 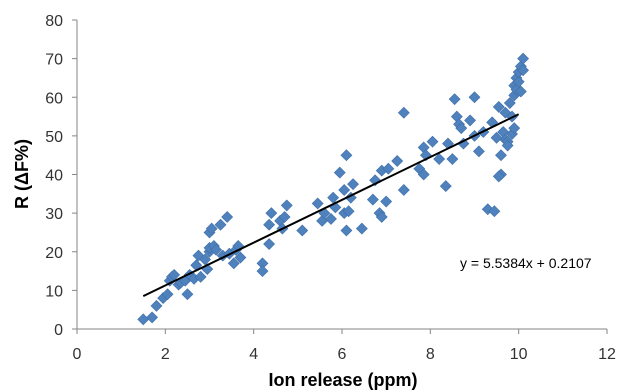 I want to click on y-tick-label: 20, so click(x=54, y=253).